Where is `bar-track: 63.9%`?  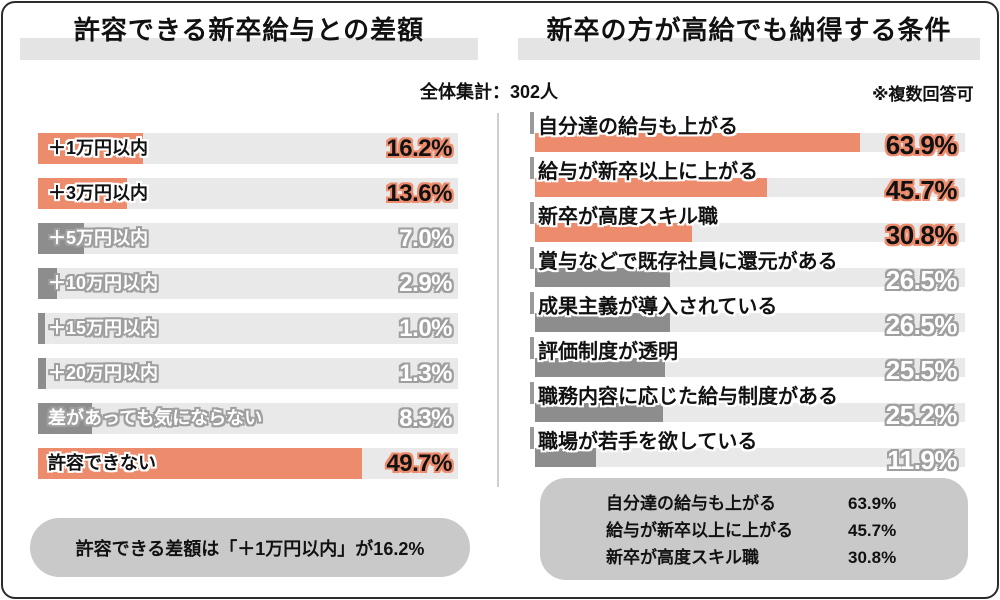 bar-track: 63.9% is located at coordinates (750, 145).